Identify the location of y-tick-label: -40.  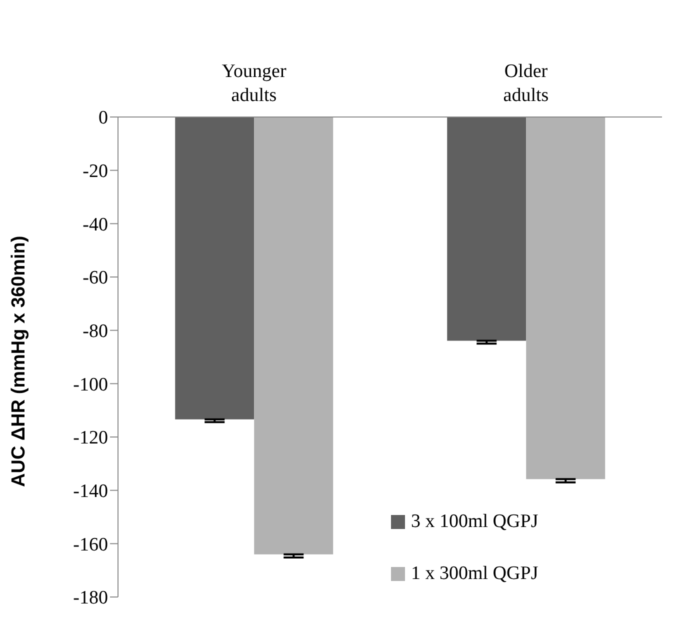
(95, 225).